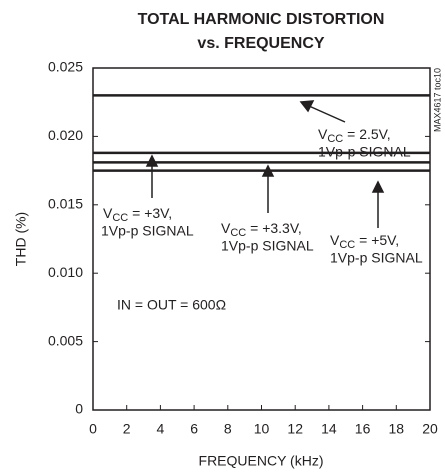 This screenshot has height=474, width=445. Describe the element at coordinates (21, 239) in the screenshot. I see `y-axis-label: THD (%)` at that location.